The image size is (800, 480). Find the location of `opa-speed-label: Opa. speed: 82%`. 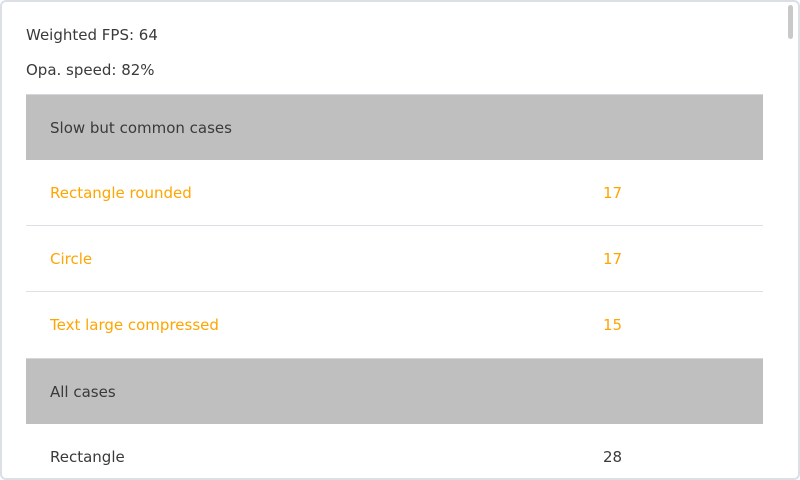

opa-speed-label: Opa. speed: 82% is located at coordinates (90, 70).